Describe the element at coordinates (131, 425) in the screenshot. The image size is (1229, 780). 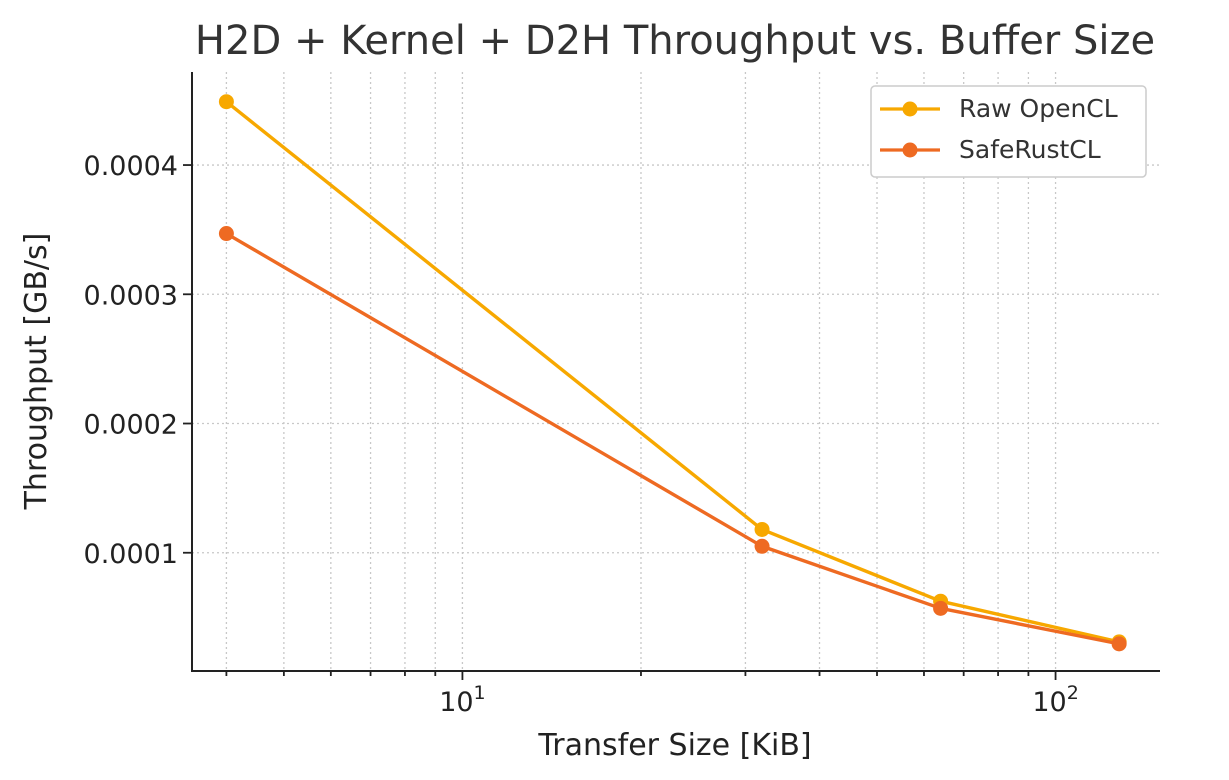
I see `y-tick-label: 0.0002` at that location.